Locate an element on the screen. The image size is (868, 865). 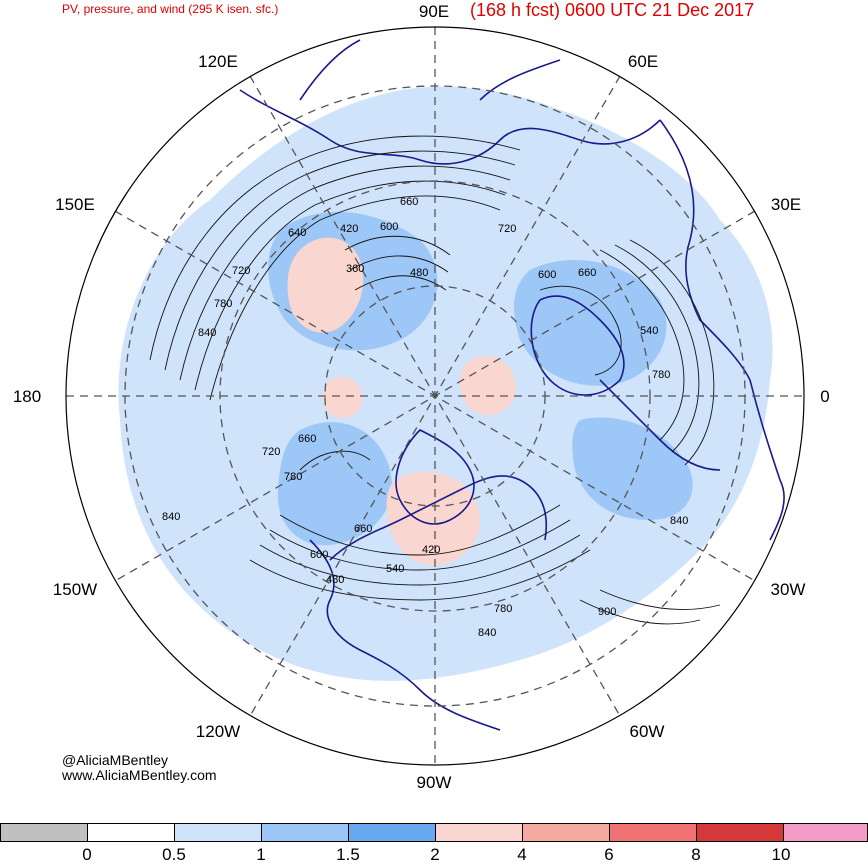
lon-label-150e: 150E is located at coordinates (75, 204).